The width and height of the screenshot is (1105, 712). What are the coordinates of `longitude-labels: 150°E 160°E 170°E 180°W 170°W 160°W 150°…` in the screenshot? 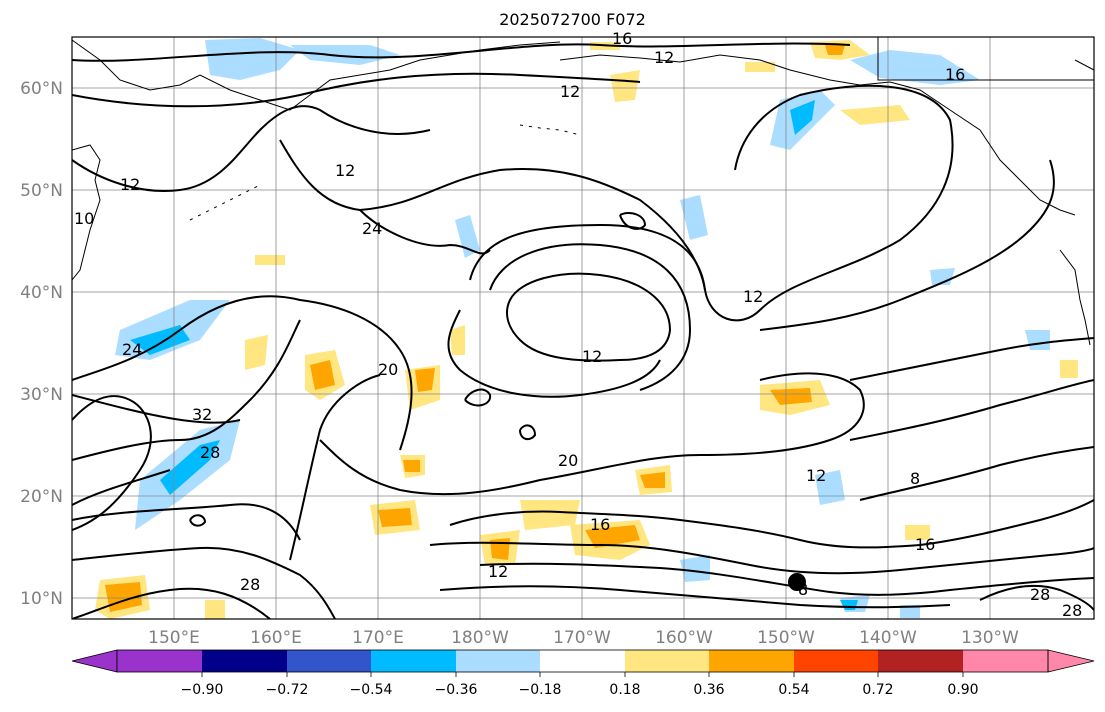 It's located at (583, 638).